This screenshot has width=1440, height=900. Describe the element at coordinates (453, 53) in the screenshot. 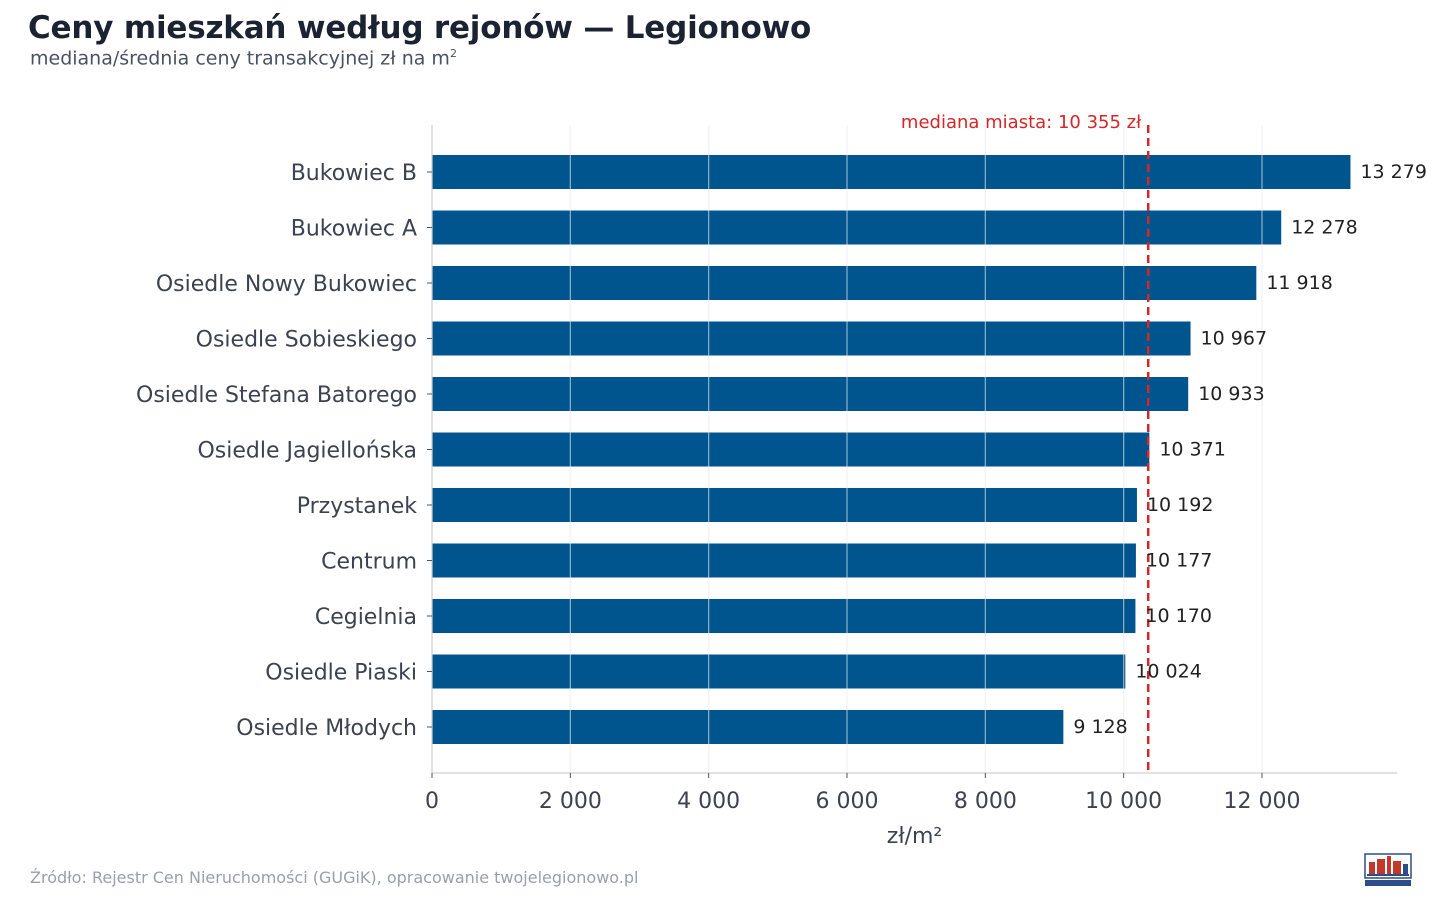

I see `subtitle-superscript: 2` at that location.